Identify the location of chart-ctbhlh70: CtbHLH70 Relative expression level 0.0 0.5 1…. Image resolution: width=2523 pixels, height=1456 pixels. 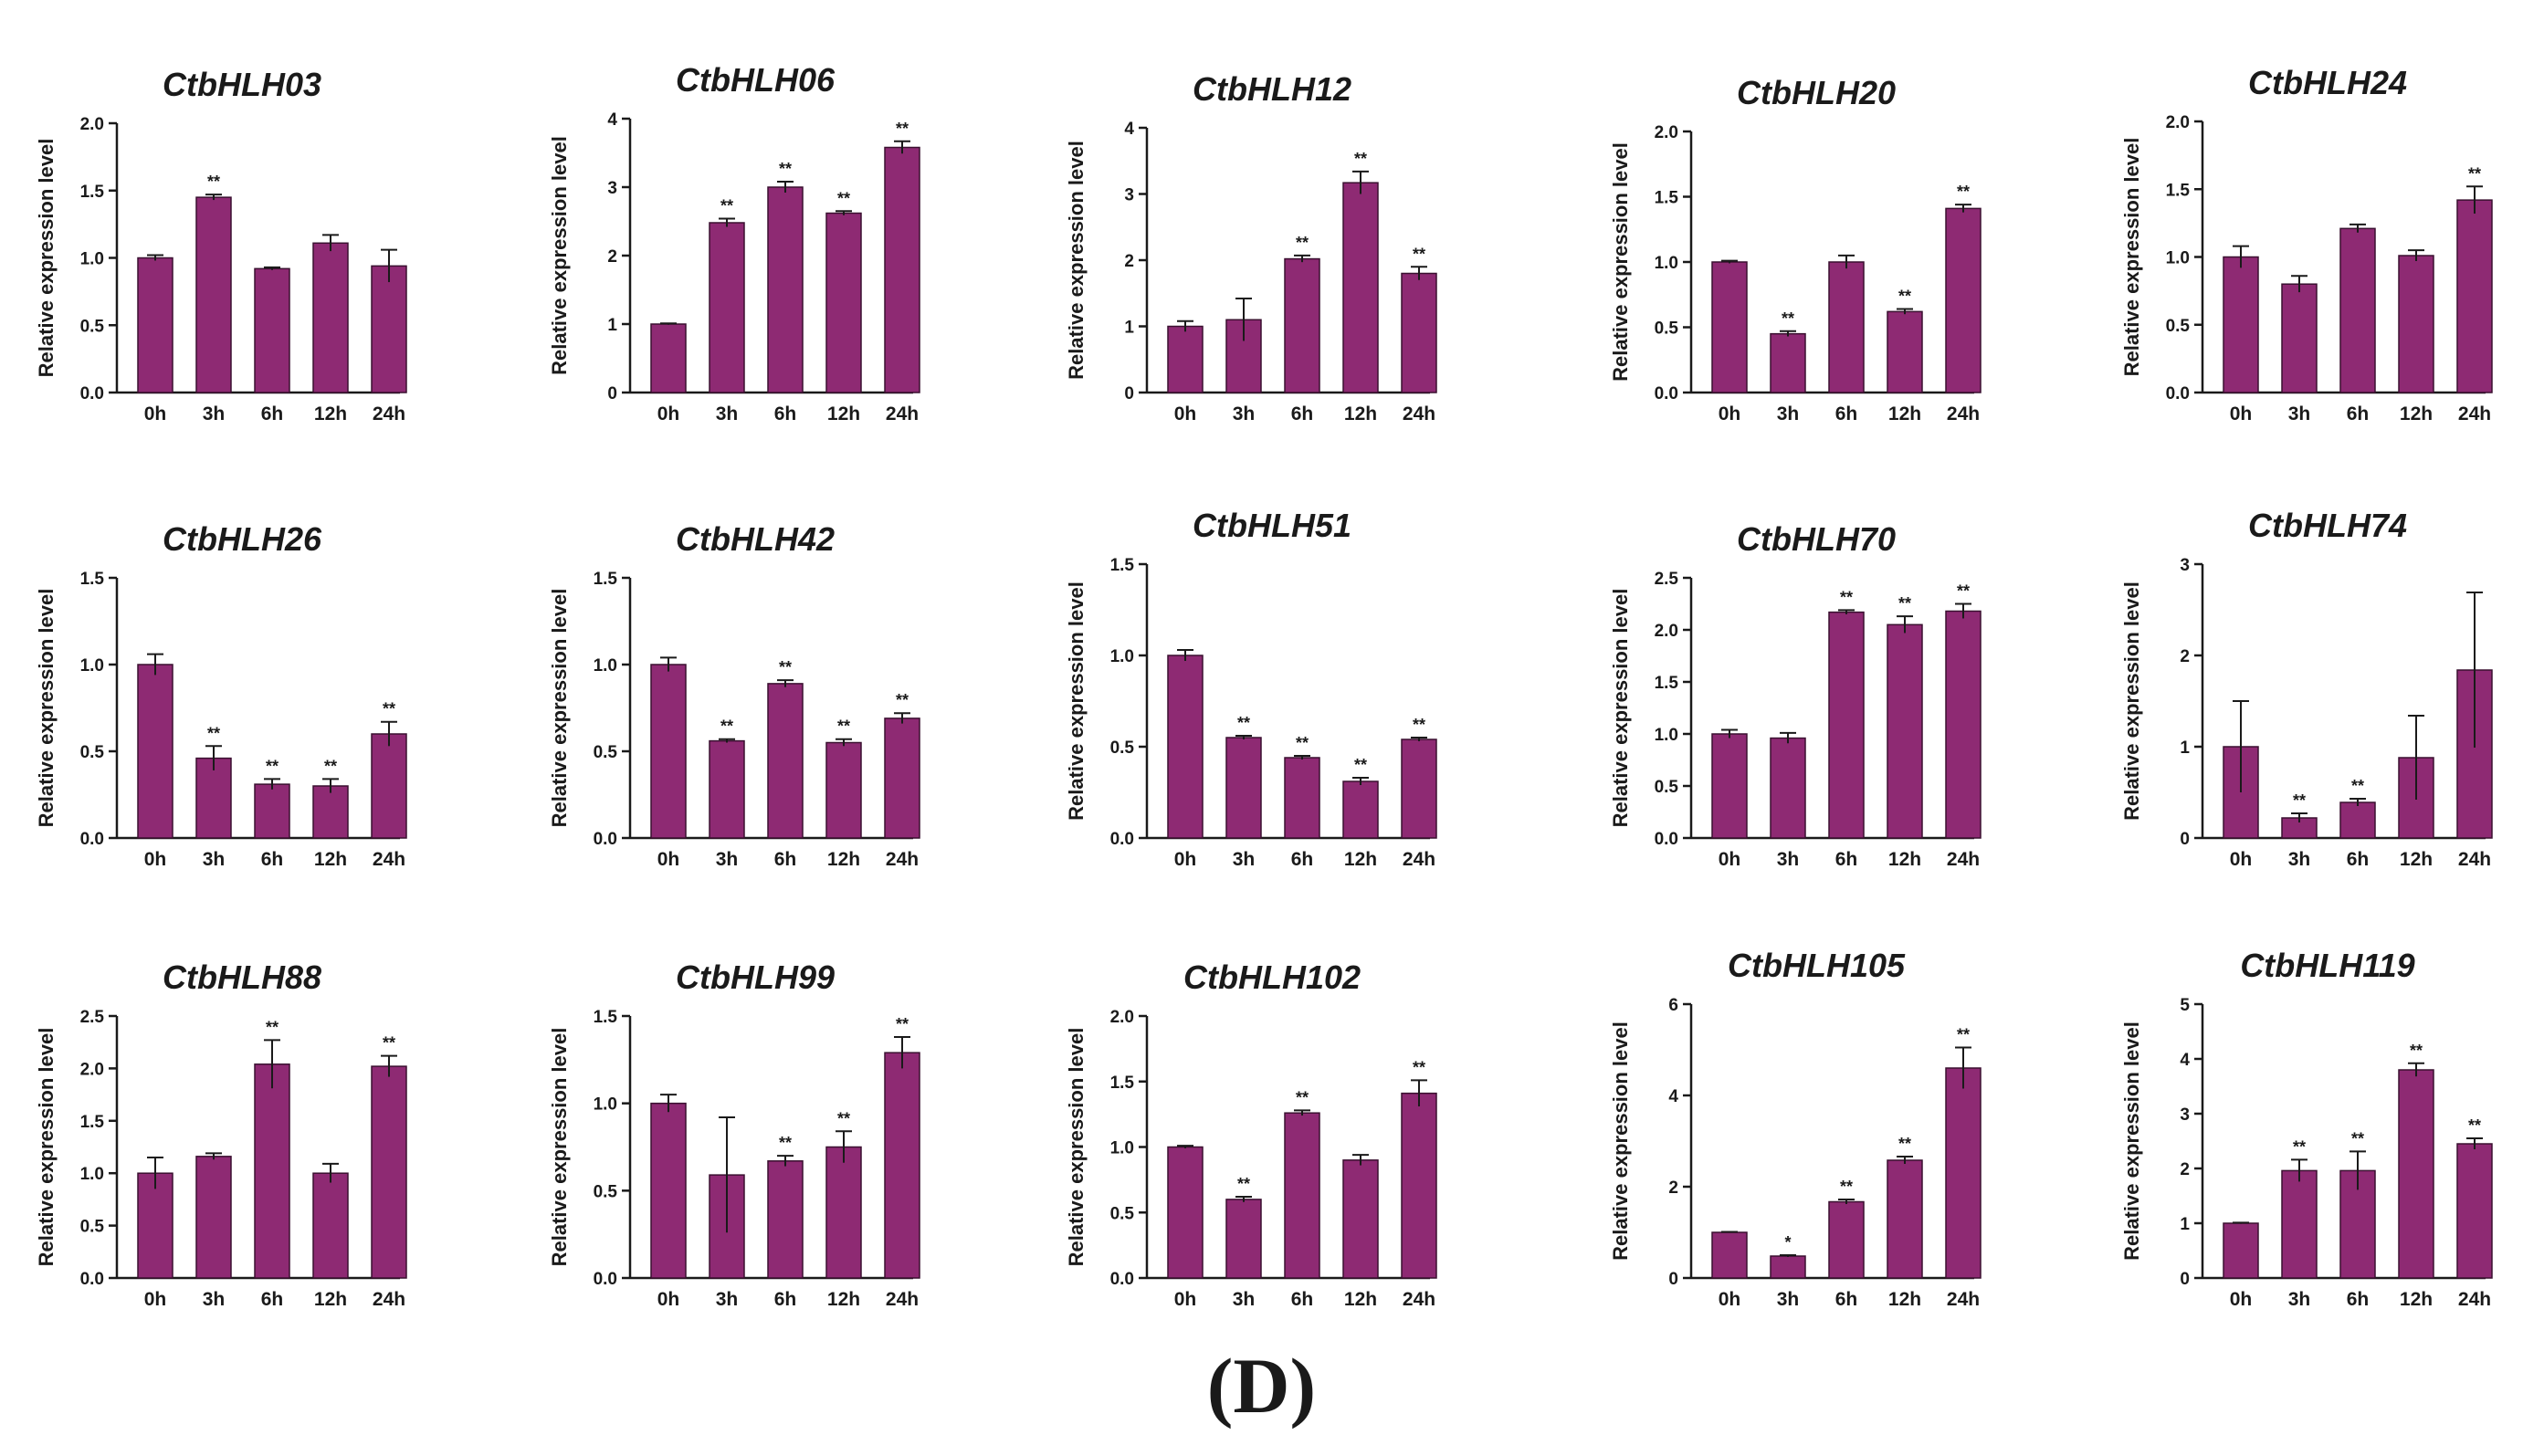
(1795, 695).